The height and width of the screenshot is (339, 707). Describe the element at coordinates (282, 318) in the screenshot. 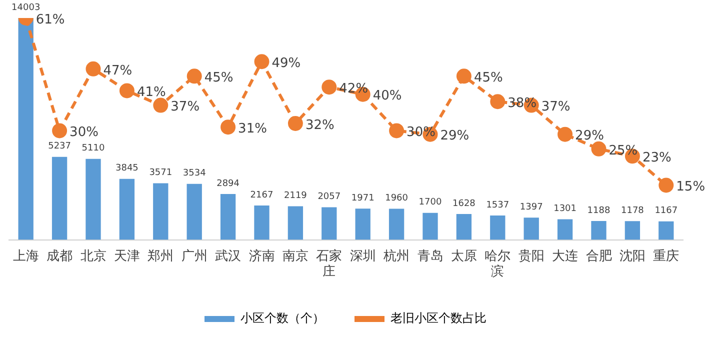

I see `legend-label: 小区个数（个）` at that location.